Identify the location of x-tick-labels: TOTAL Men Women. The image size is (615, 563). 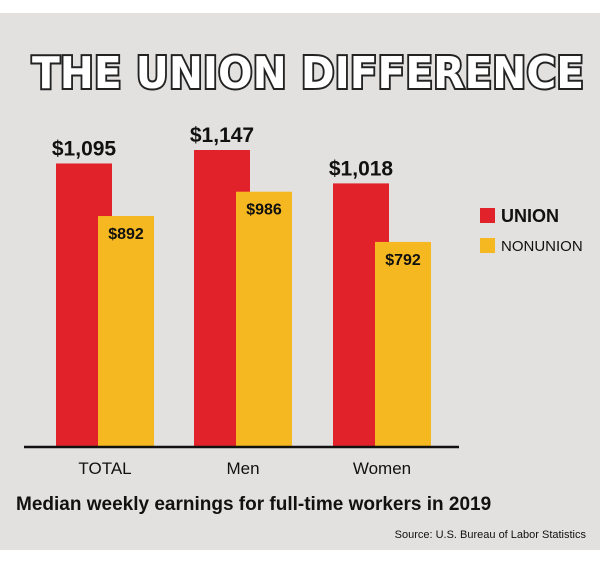
(244, 468).